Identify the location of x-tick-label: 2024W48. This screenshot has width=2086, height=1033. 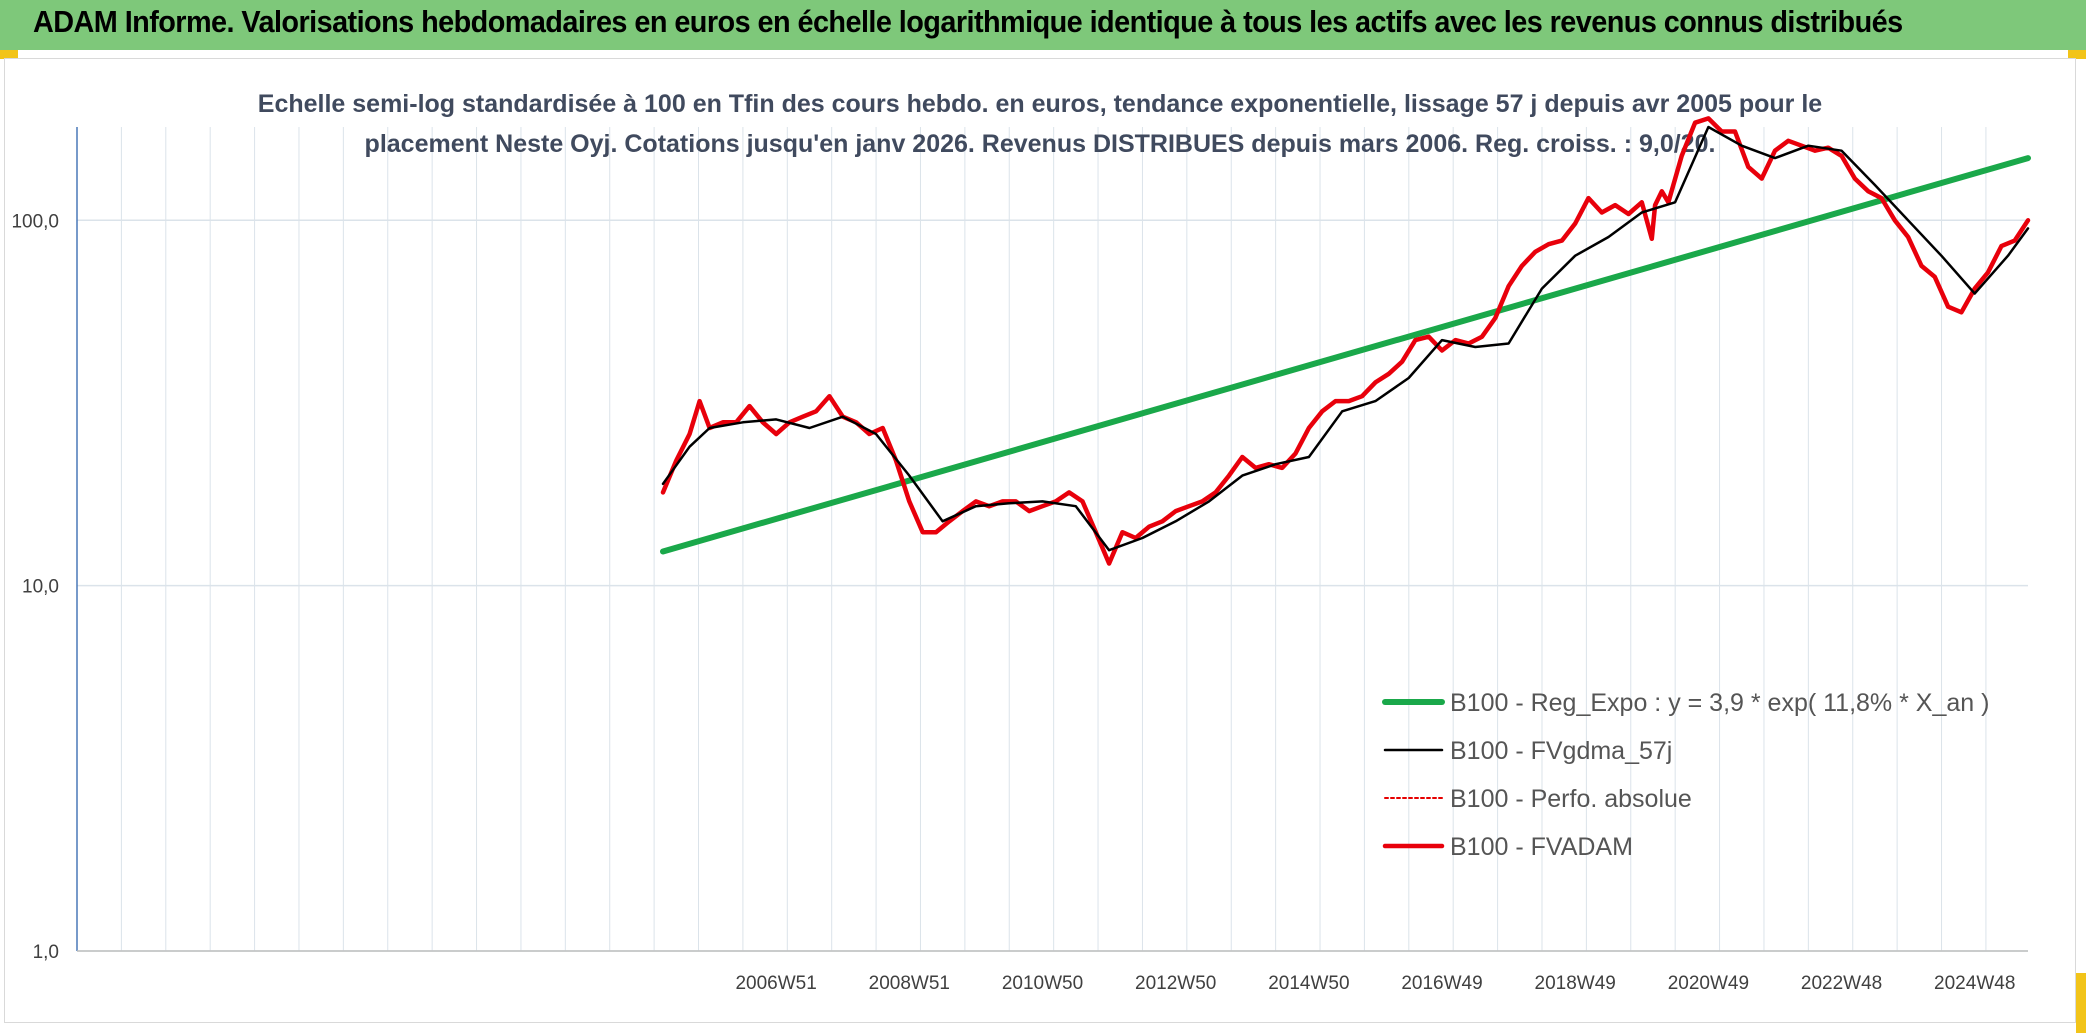
(1974, 983).